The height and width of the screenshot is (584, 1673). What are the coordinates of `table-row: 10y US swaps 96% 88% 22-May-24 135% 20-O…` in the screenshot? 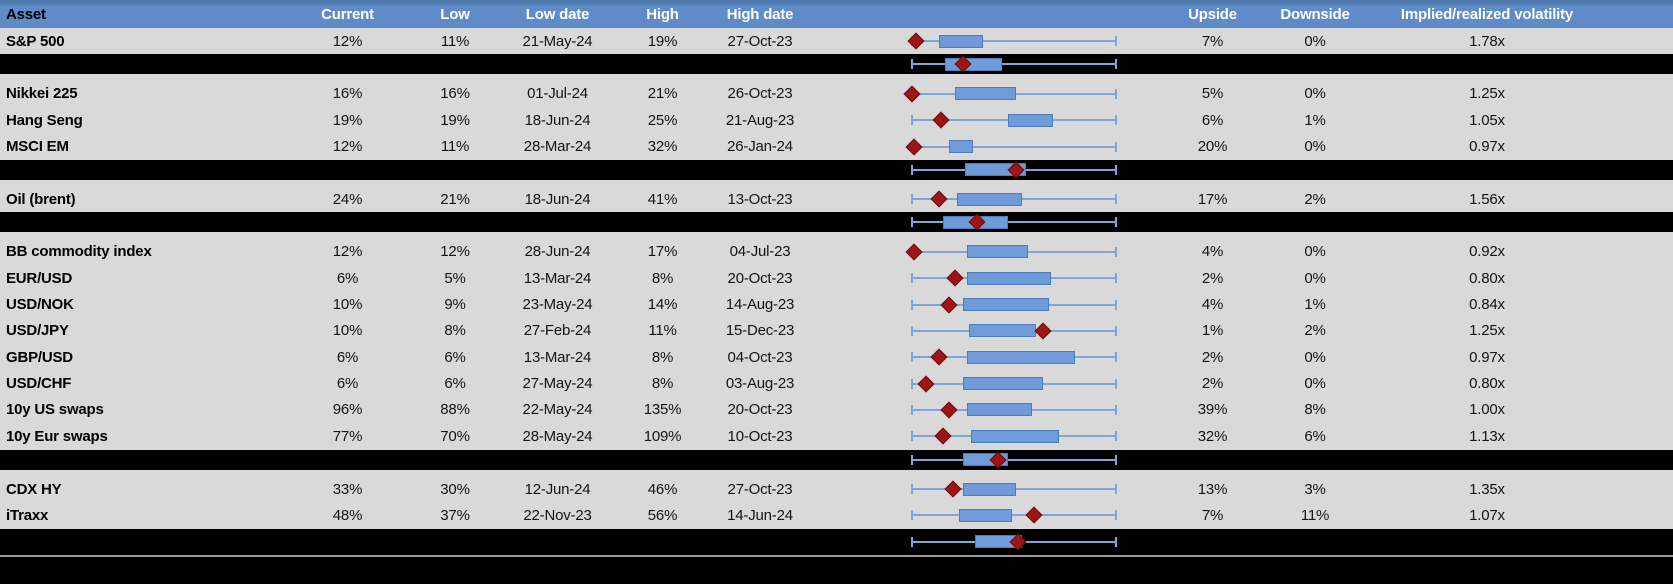 It's located at (836, 410).